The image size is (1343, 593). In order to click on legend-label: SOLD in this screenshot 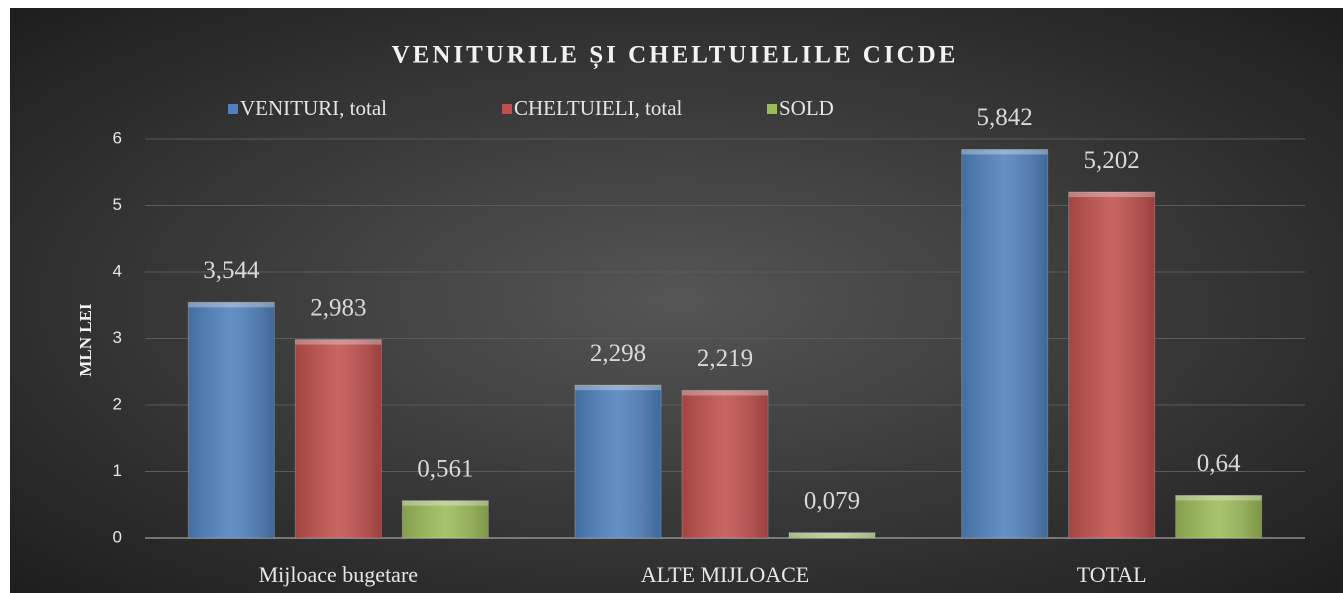, I will do `click(806, 108)`.